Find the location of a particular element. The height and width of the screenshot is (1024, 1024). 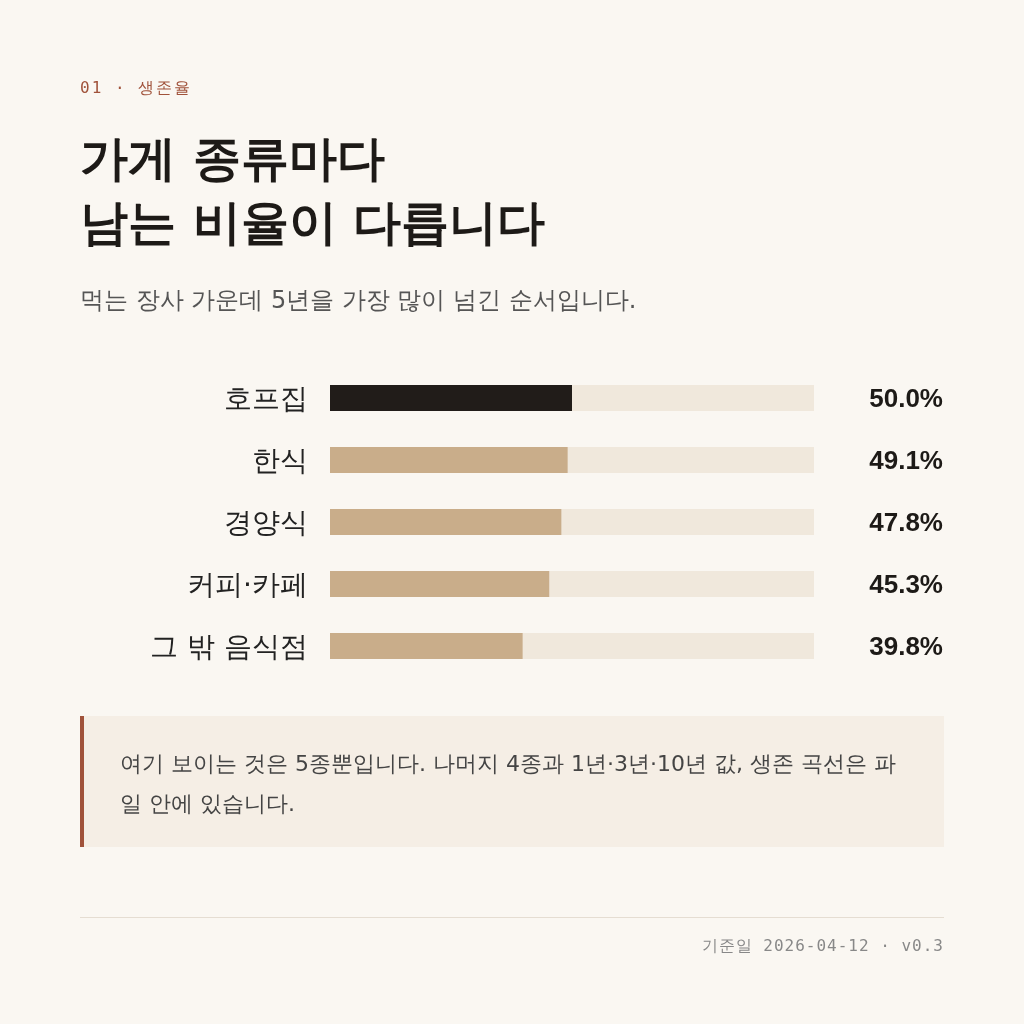

text: 01 · 생존율 is located at coordinates (136, 88).